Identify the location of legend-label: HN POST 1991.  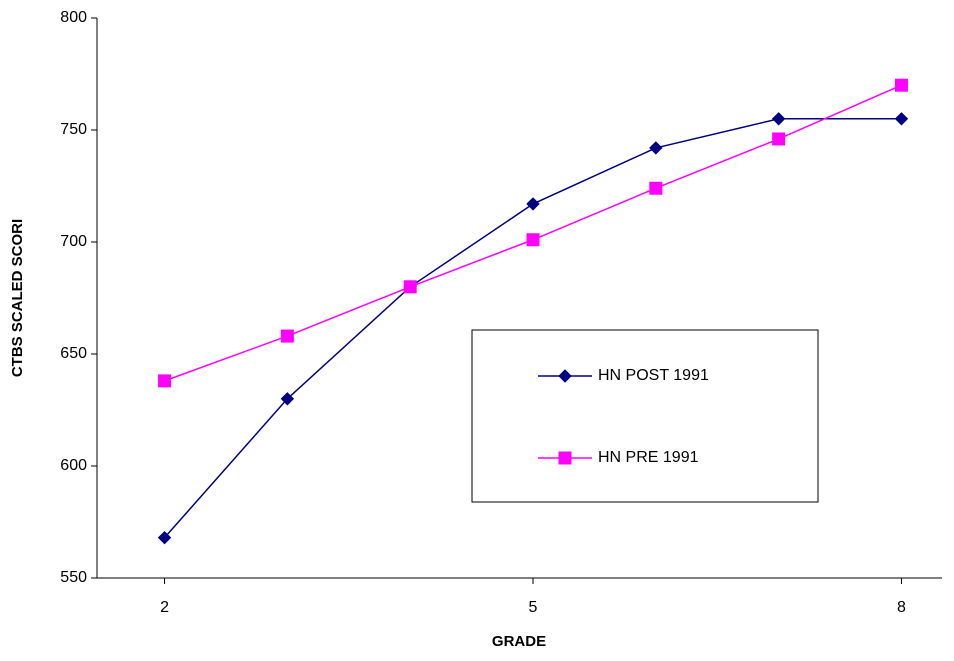
(653, 375).